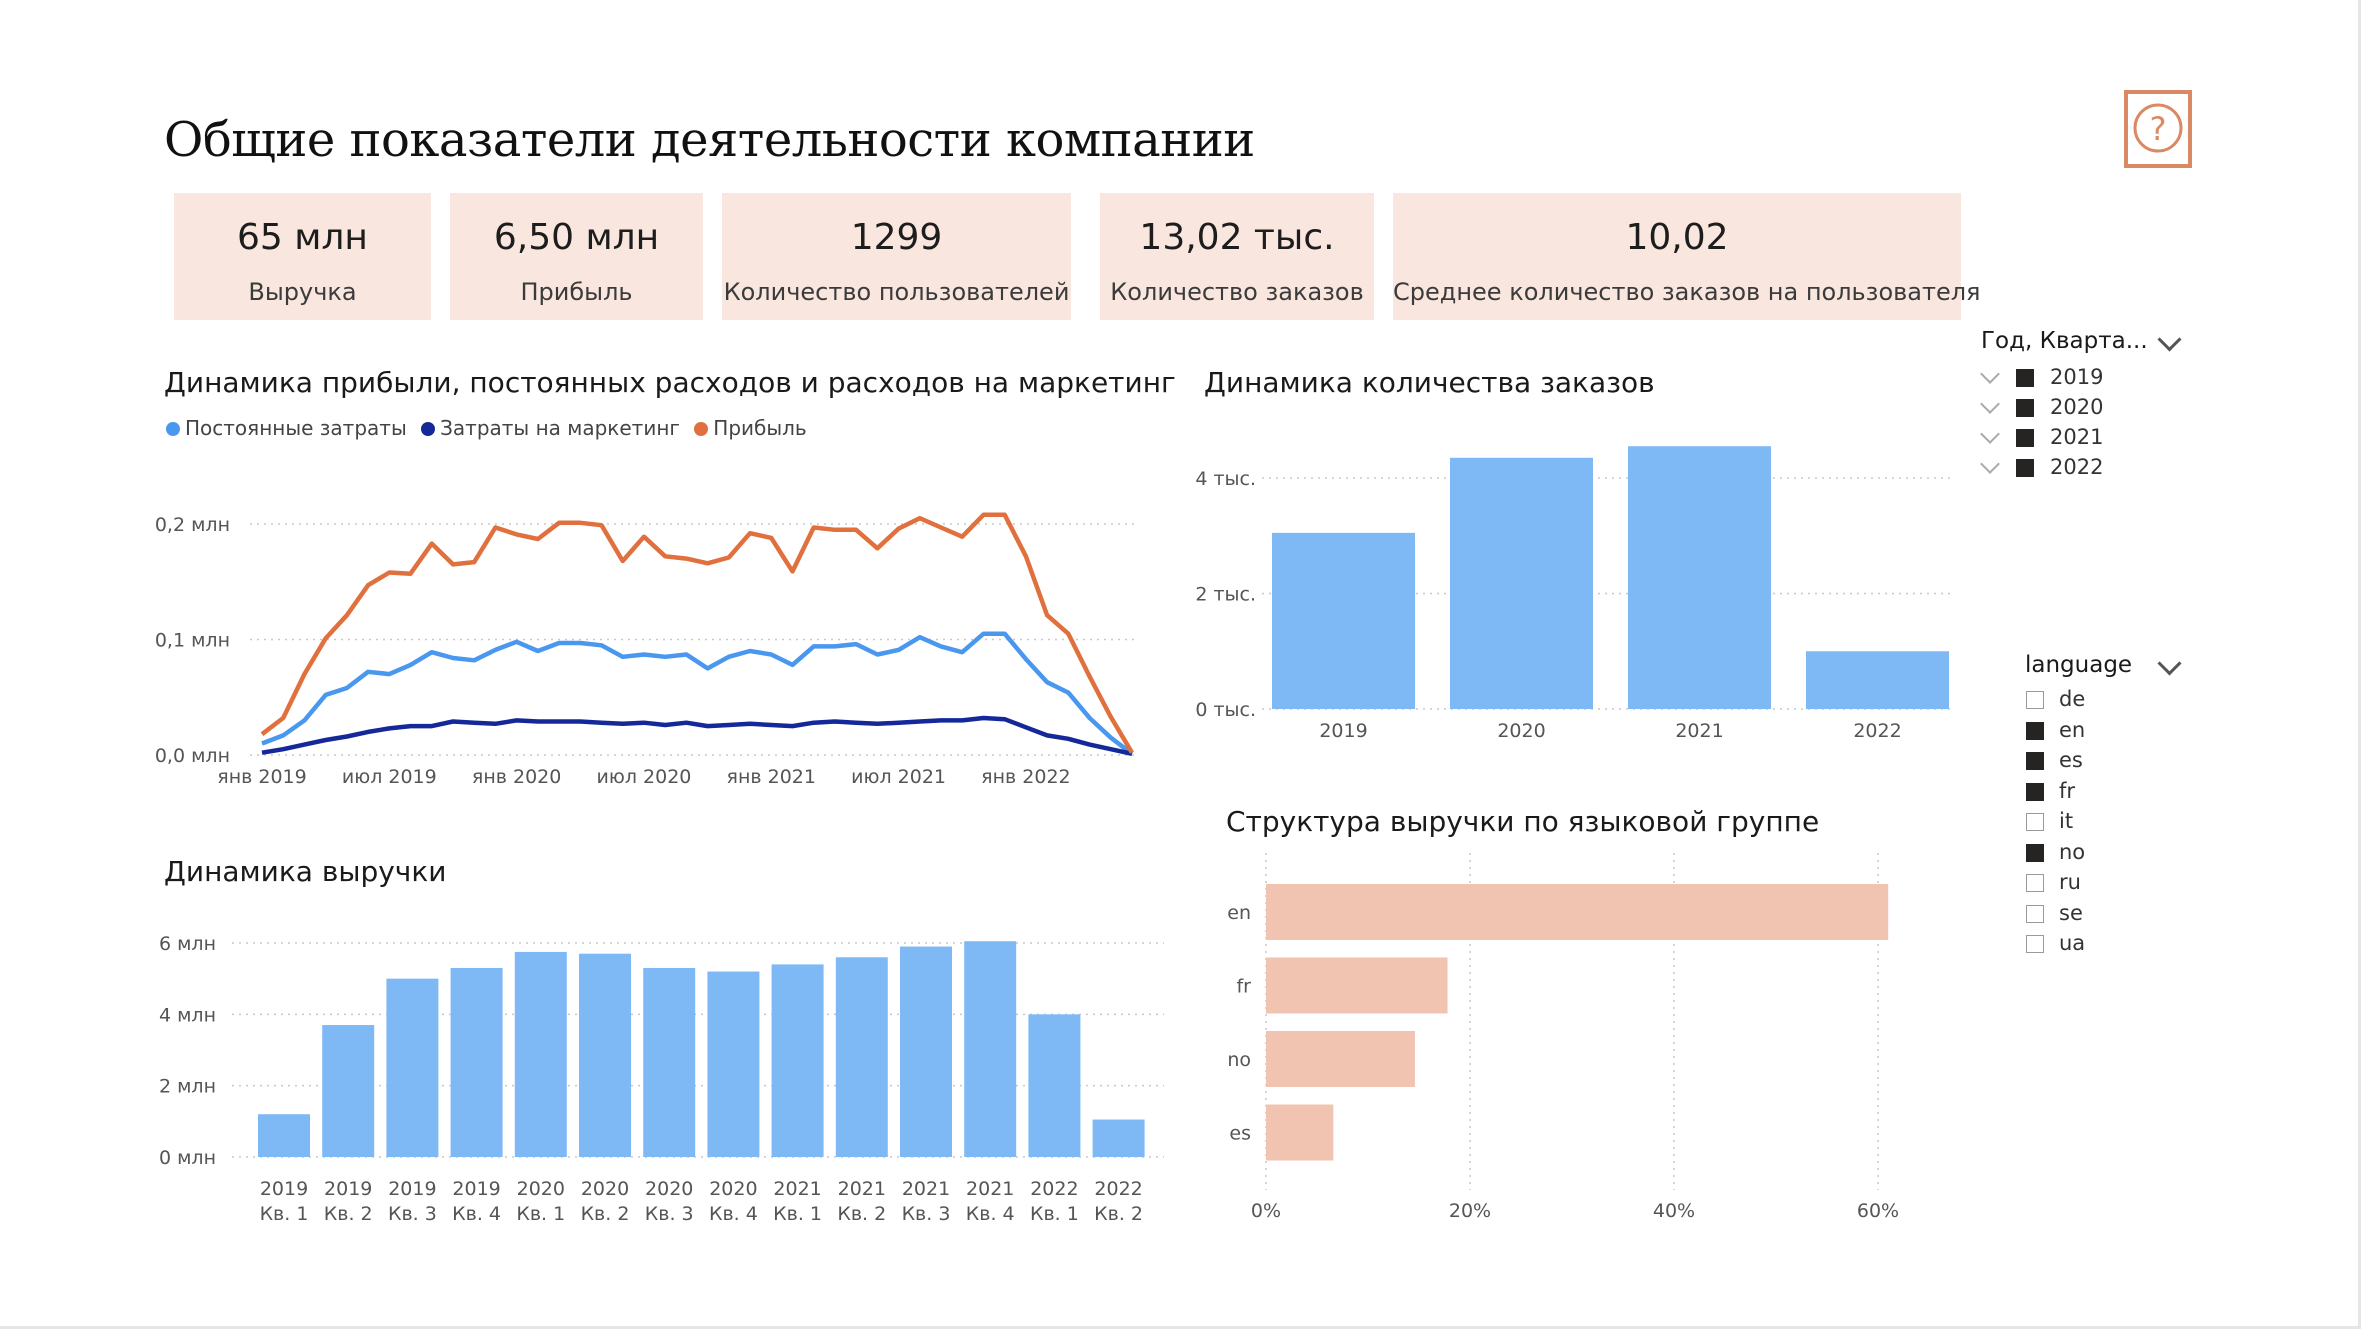 This screenshot has width=2362, height=1330. What do you see at coordinates (771, 777) in the screenshot?
I see `tick-label: янв 2021` at bounding box center [771, 777].